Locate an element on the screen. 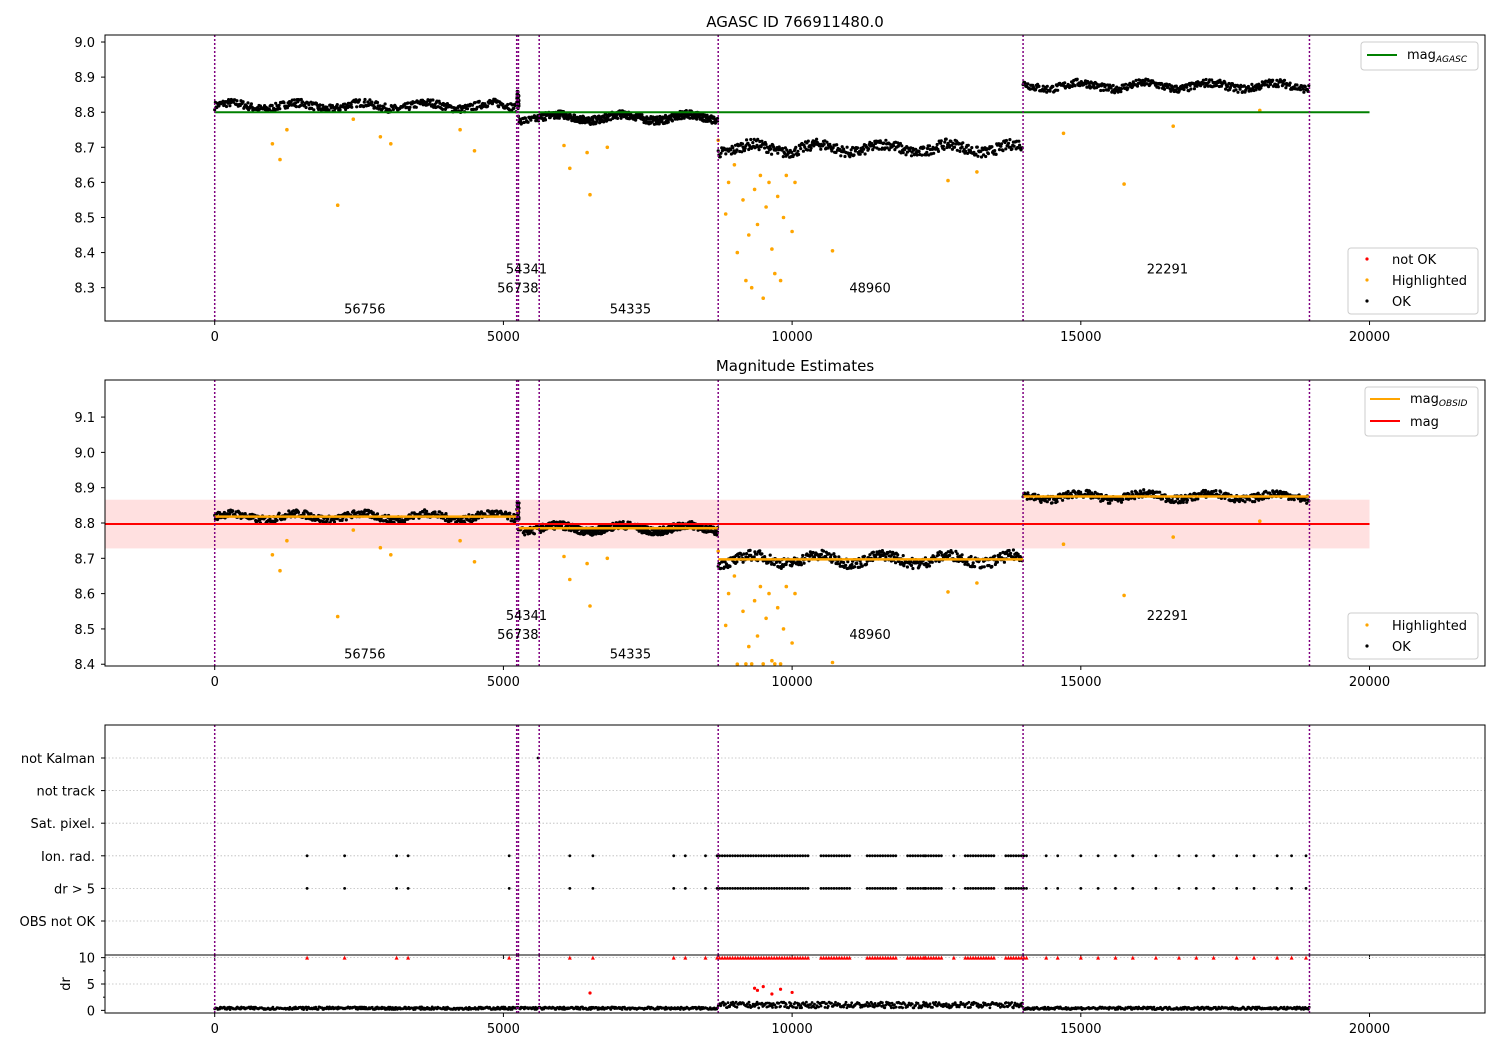  obsid-label: 54335 is located at coordinates (630, 310).